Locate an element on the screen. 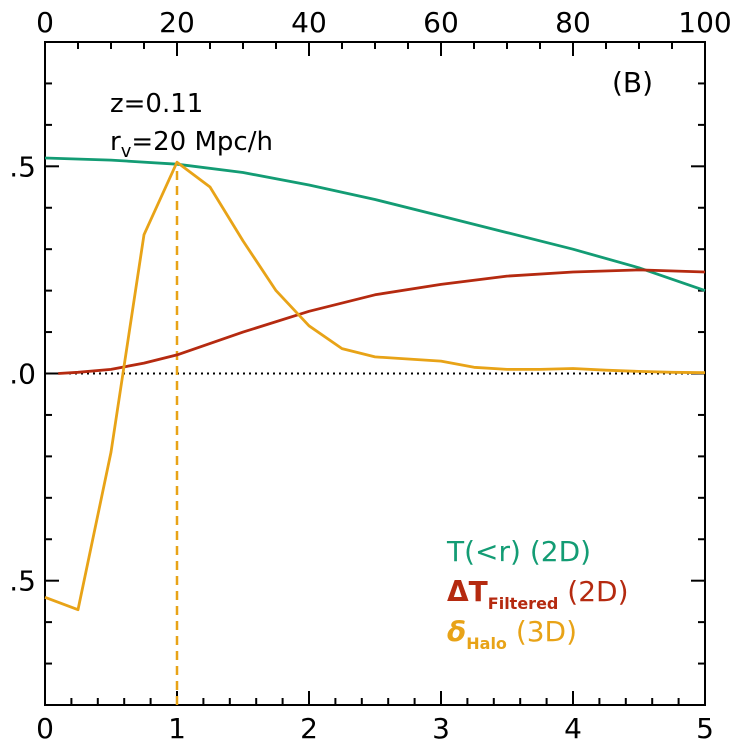 This screenshot has height=750, width=750. y-tick-label: .0 is located at coordinates (22, 374).